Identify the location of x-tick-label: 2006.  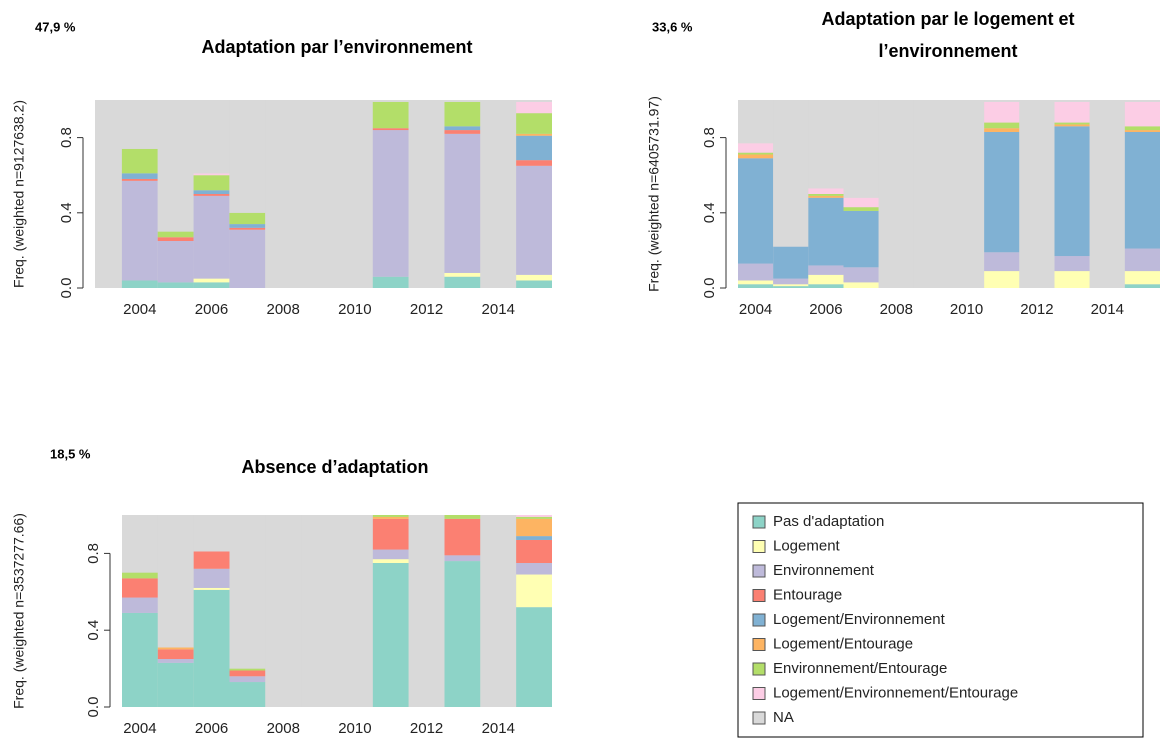
(825, 309).